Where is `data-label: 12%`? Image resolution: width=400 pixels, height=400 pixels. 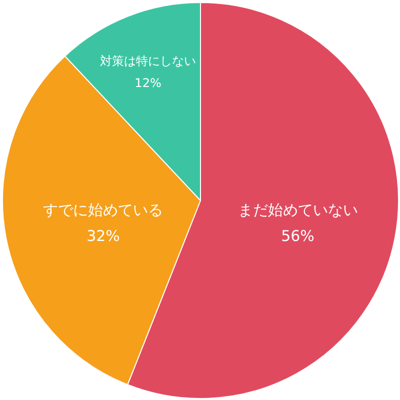
data-label: 12% is located at coordinates (148, 83).